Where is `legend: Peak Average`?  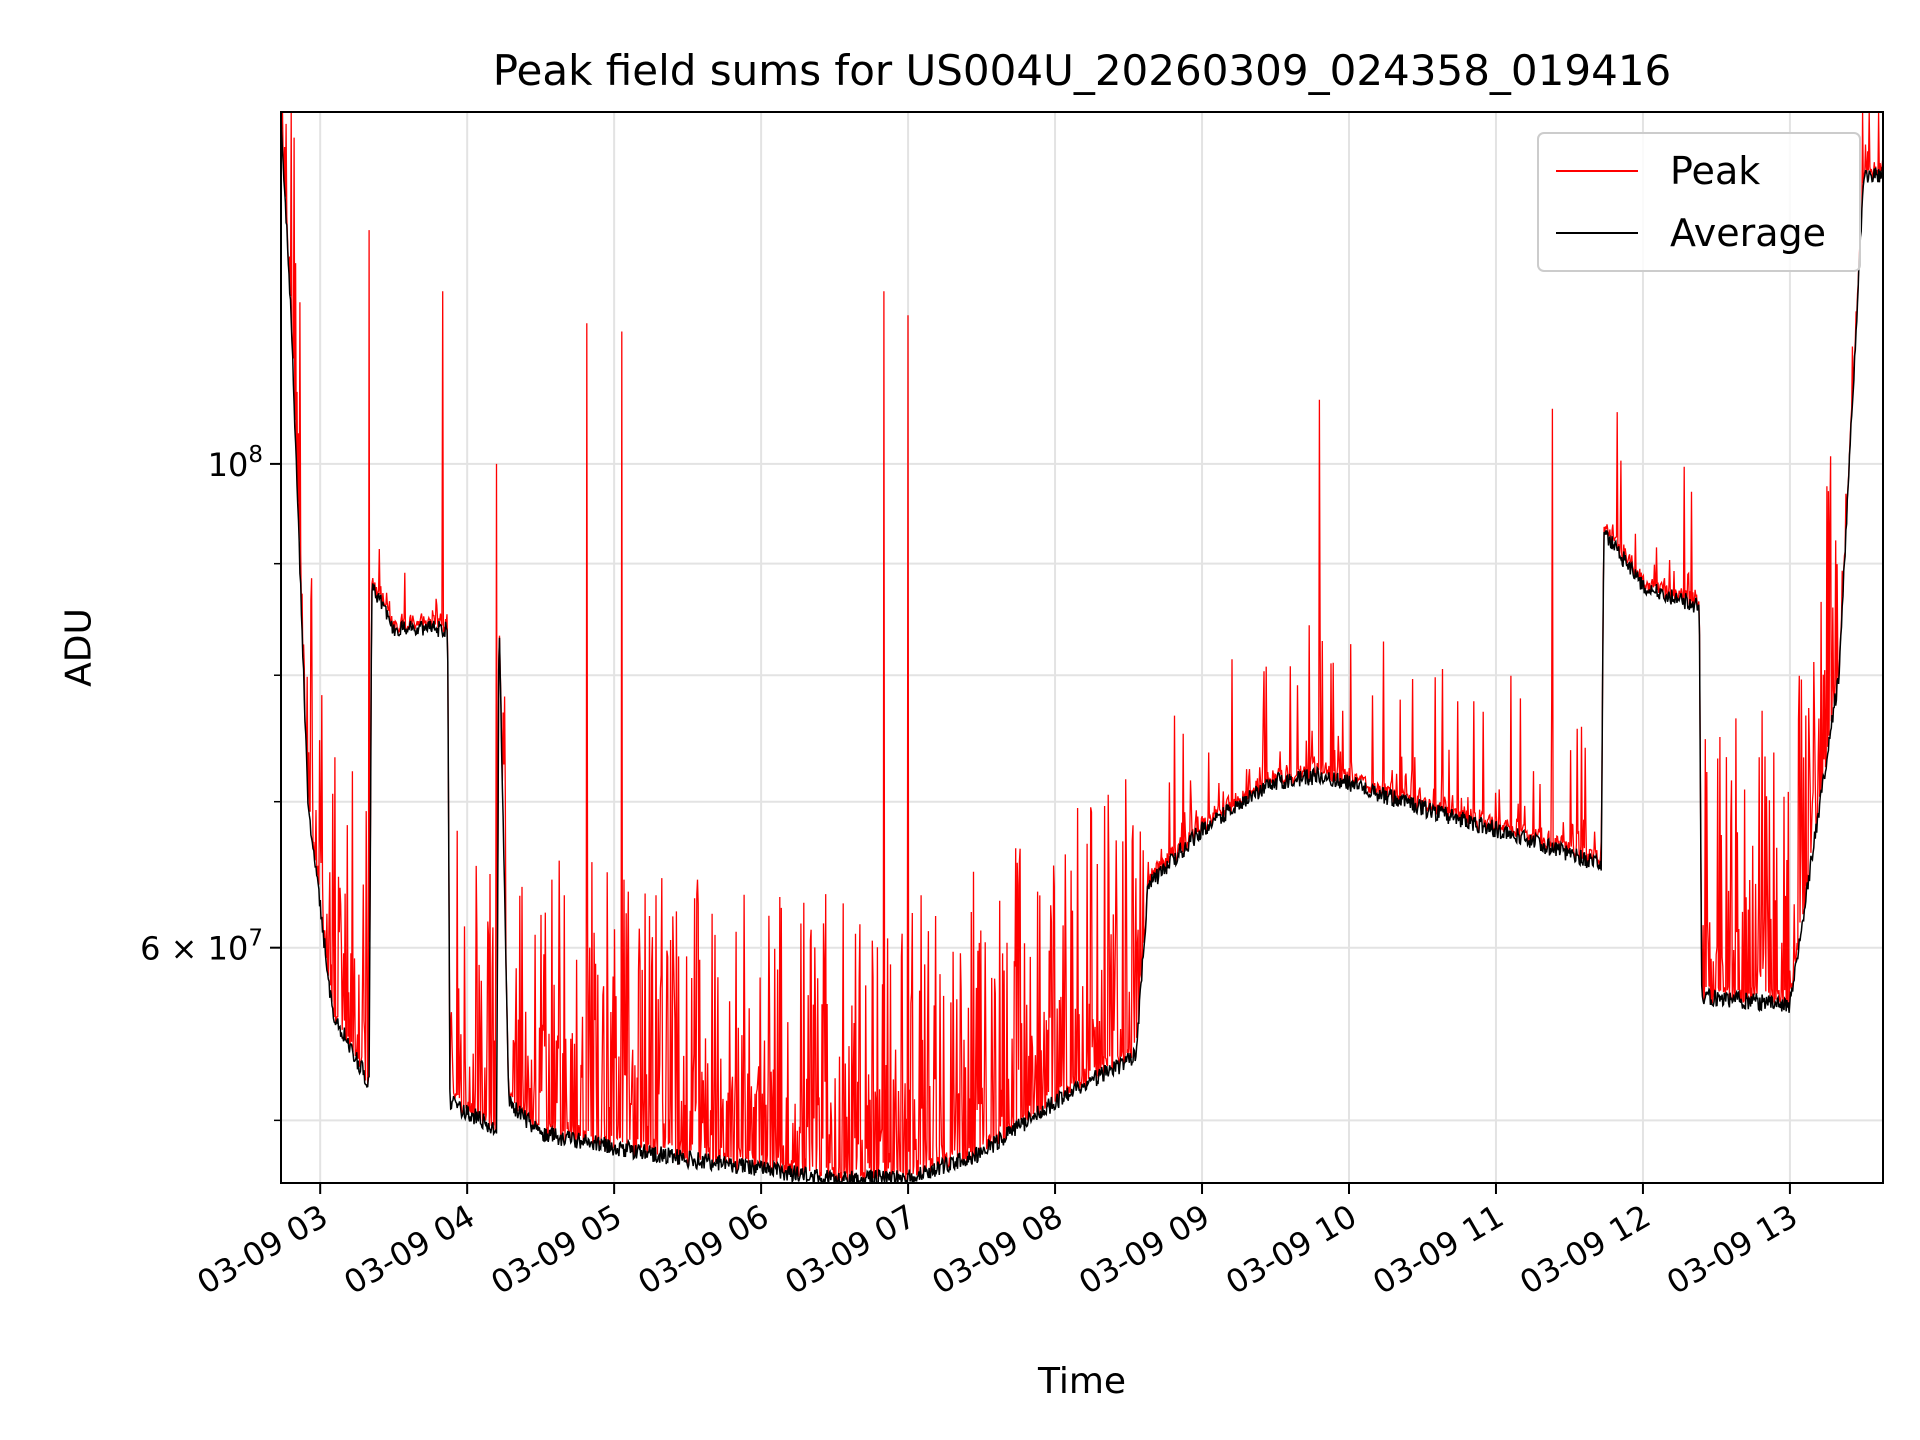
legend: Peak Average is located at coordinates (1699, 202).